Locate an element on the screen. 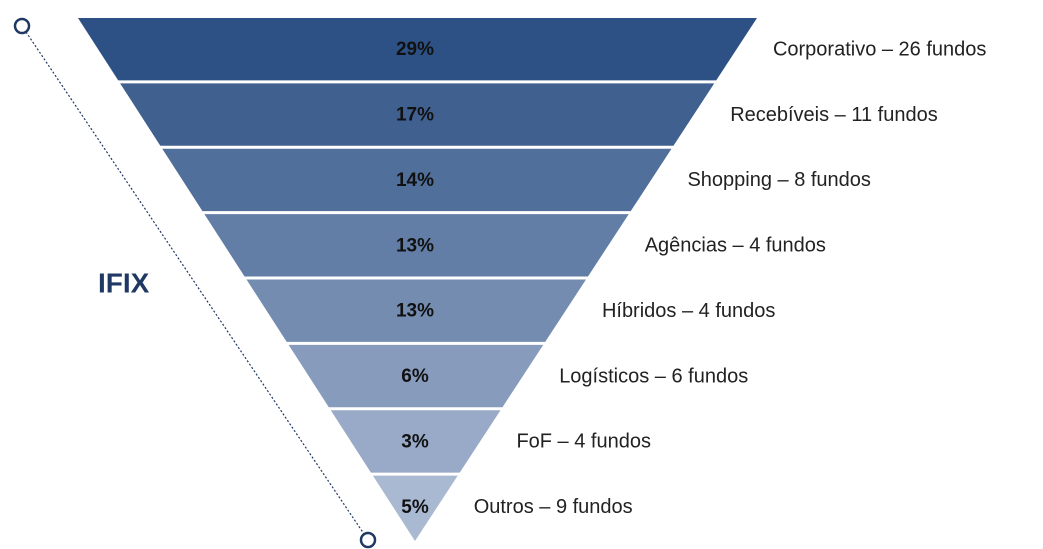  band-value: 5% is located at coordinates (415, 507).